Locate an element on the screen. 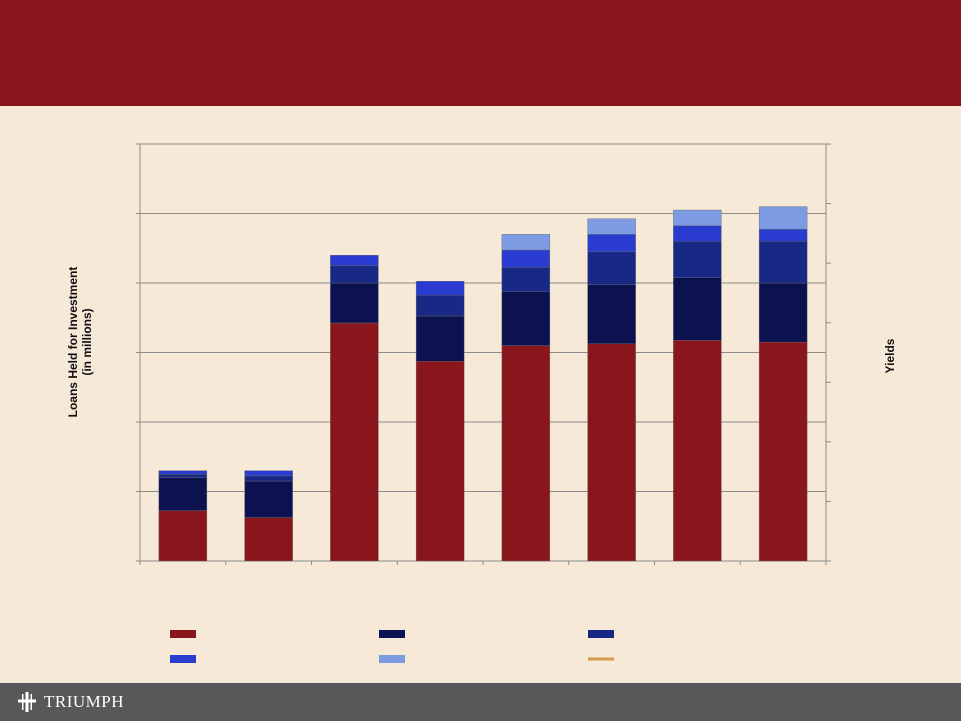 The width and height of the screenshot is (961, 721). y-axis-left-title: Loans Held for Investment (in millions) is located at coordinates (80, 342).